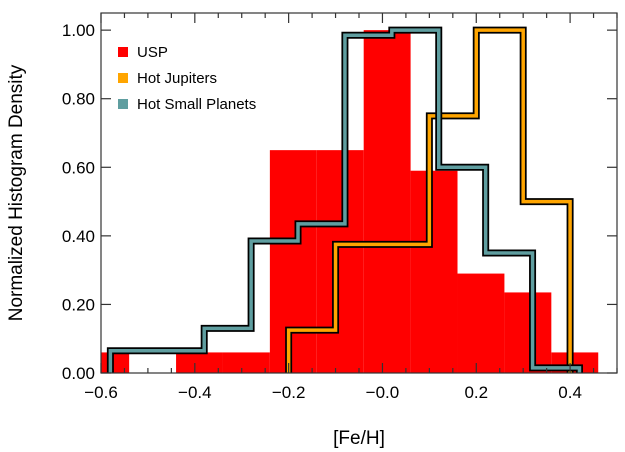 Image resolution: width=625 pixels, height=452 pixels. Describe the element at coordinates (152, 52) in the screenshot. I see `legend-label: USP` at that location.